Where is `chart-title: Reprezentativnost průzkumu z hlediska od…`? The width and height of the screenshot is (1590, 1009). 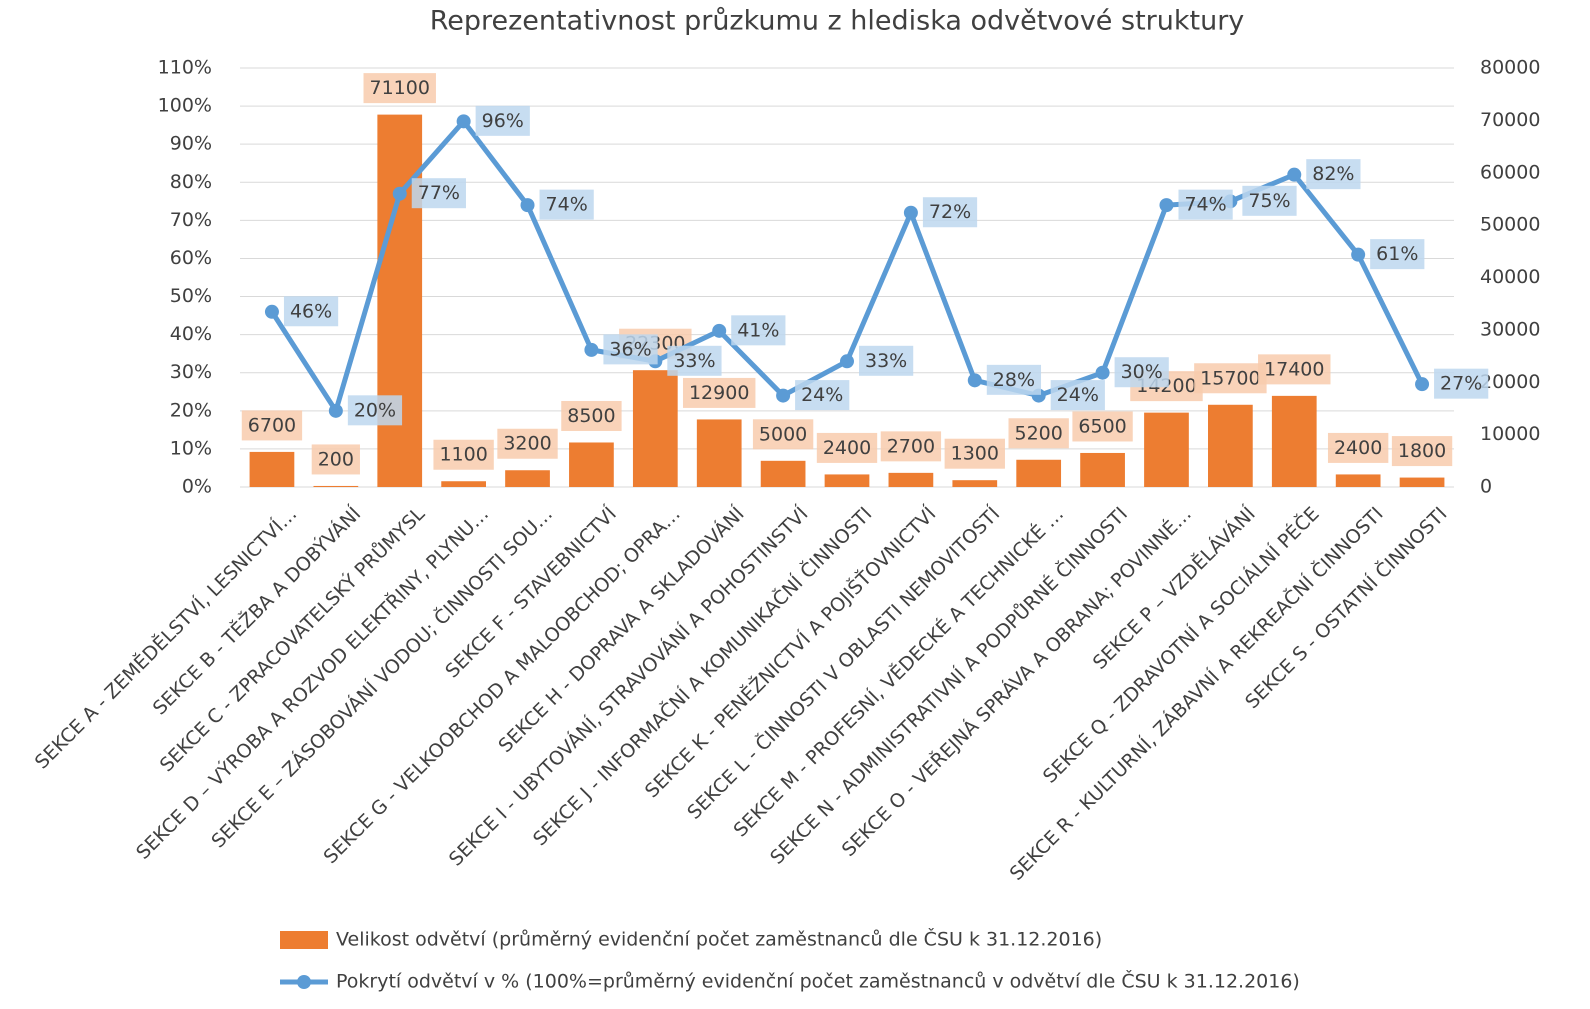
chart-title: Reprezentativnost průzkumu z hlediska od… is located at coordinates (837, 21).